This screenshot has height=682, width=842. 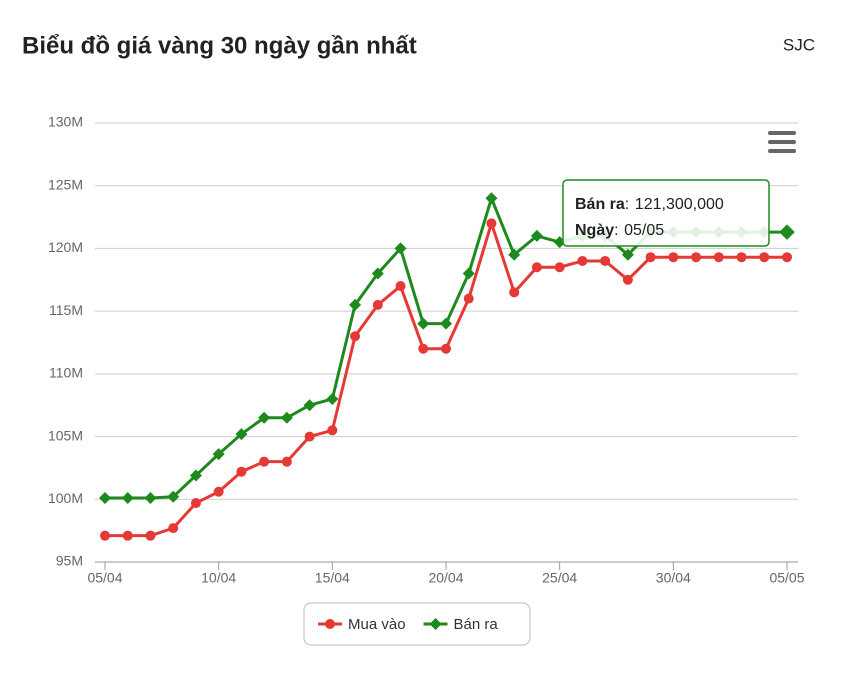 I want to click on y-tick-label: 130M, so click(x=65, y=122).